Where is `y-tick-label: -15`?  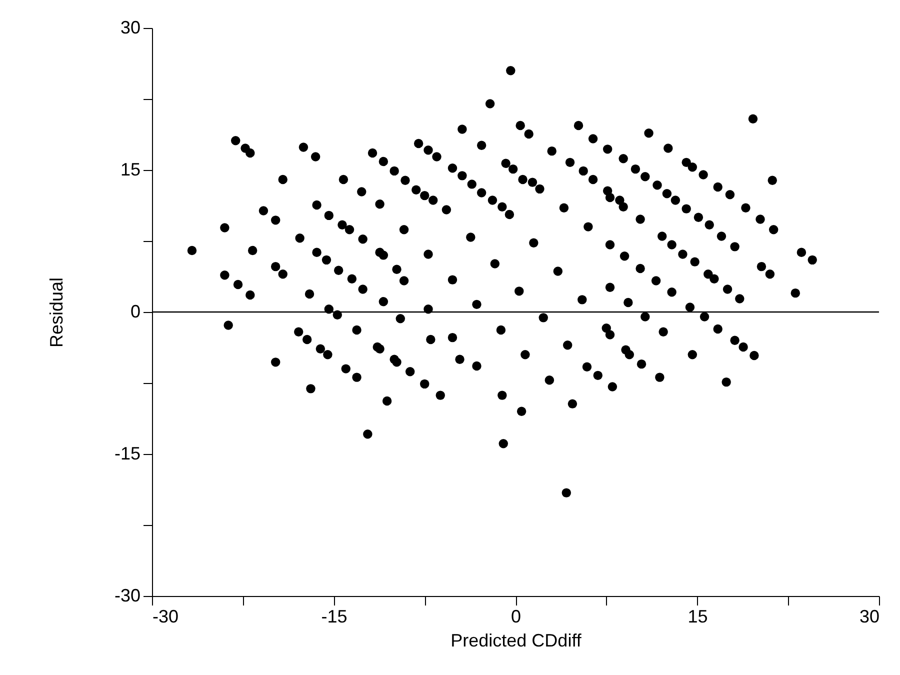 y-tick-label: -15 is located at coordinates (127, 454).